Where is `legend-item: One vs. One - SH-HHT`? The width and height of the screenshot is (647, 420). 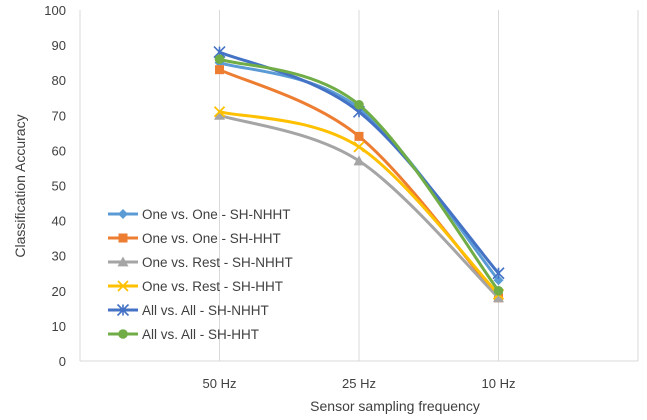
legend-item: One vs. One - SH-HHT is located at coordinates (194, 238).